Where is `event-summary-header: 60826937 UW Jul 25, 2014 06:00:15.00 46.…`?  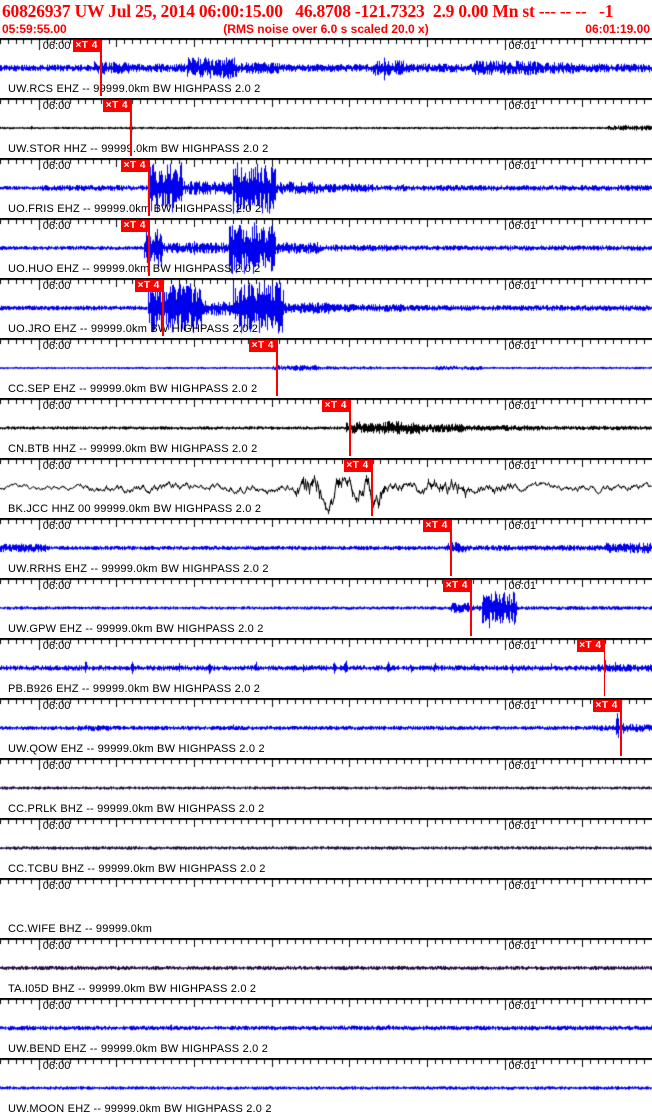
event-summary-header: 60826937 UW Jul 25, 2014 06:00:15.00 46.… is located at coordinates (308, 11).